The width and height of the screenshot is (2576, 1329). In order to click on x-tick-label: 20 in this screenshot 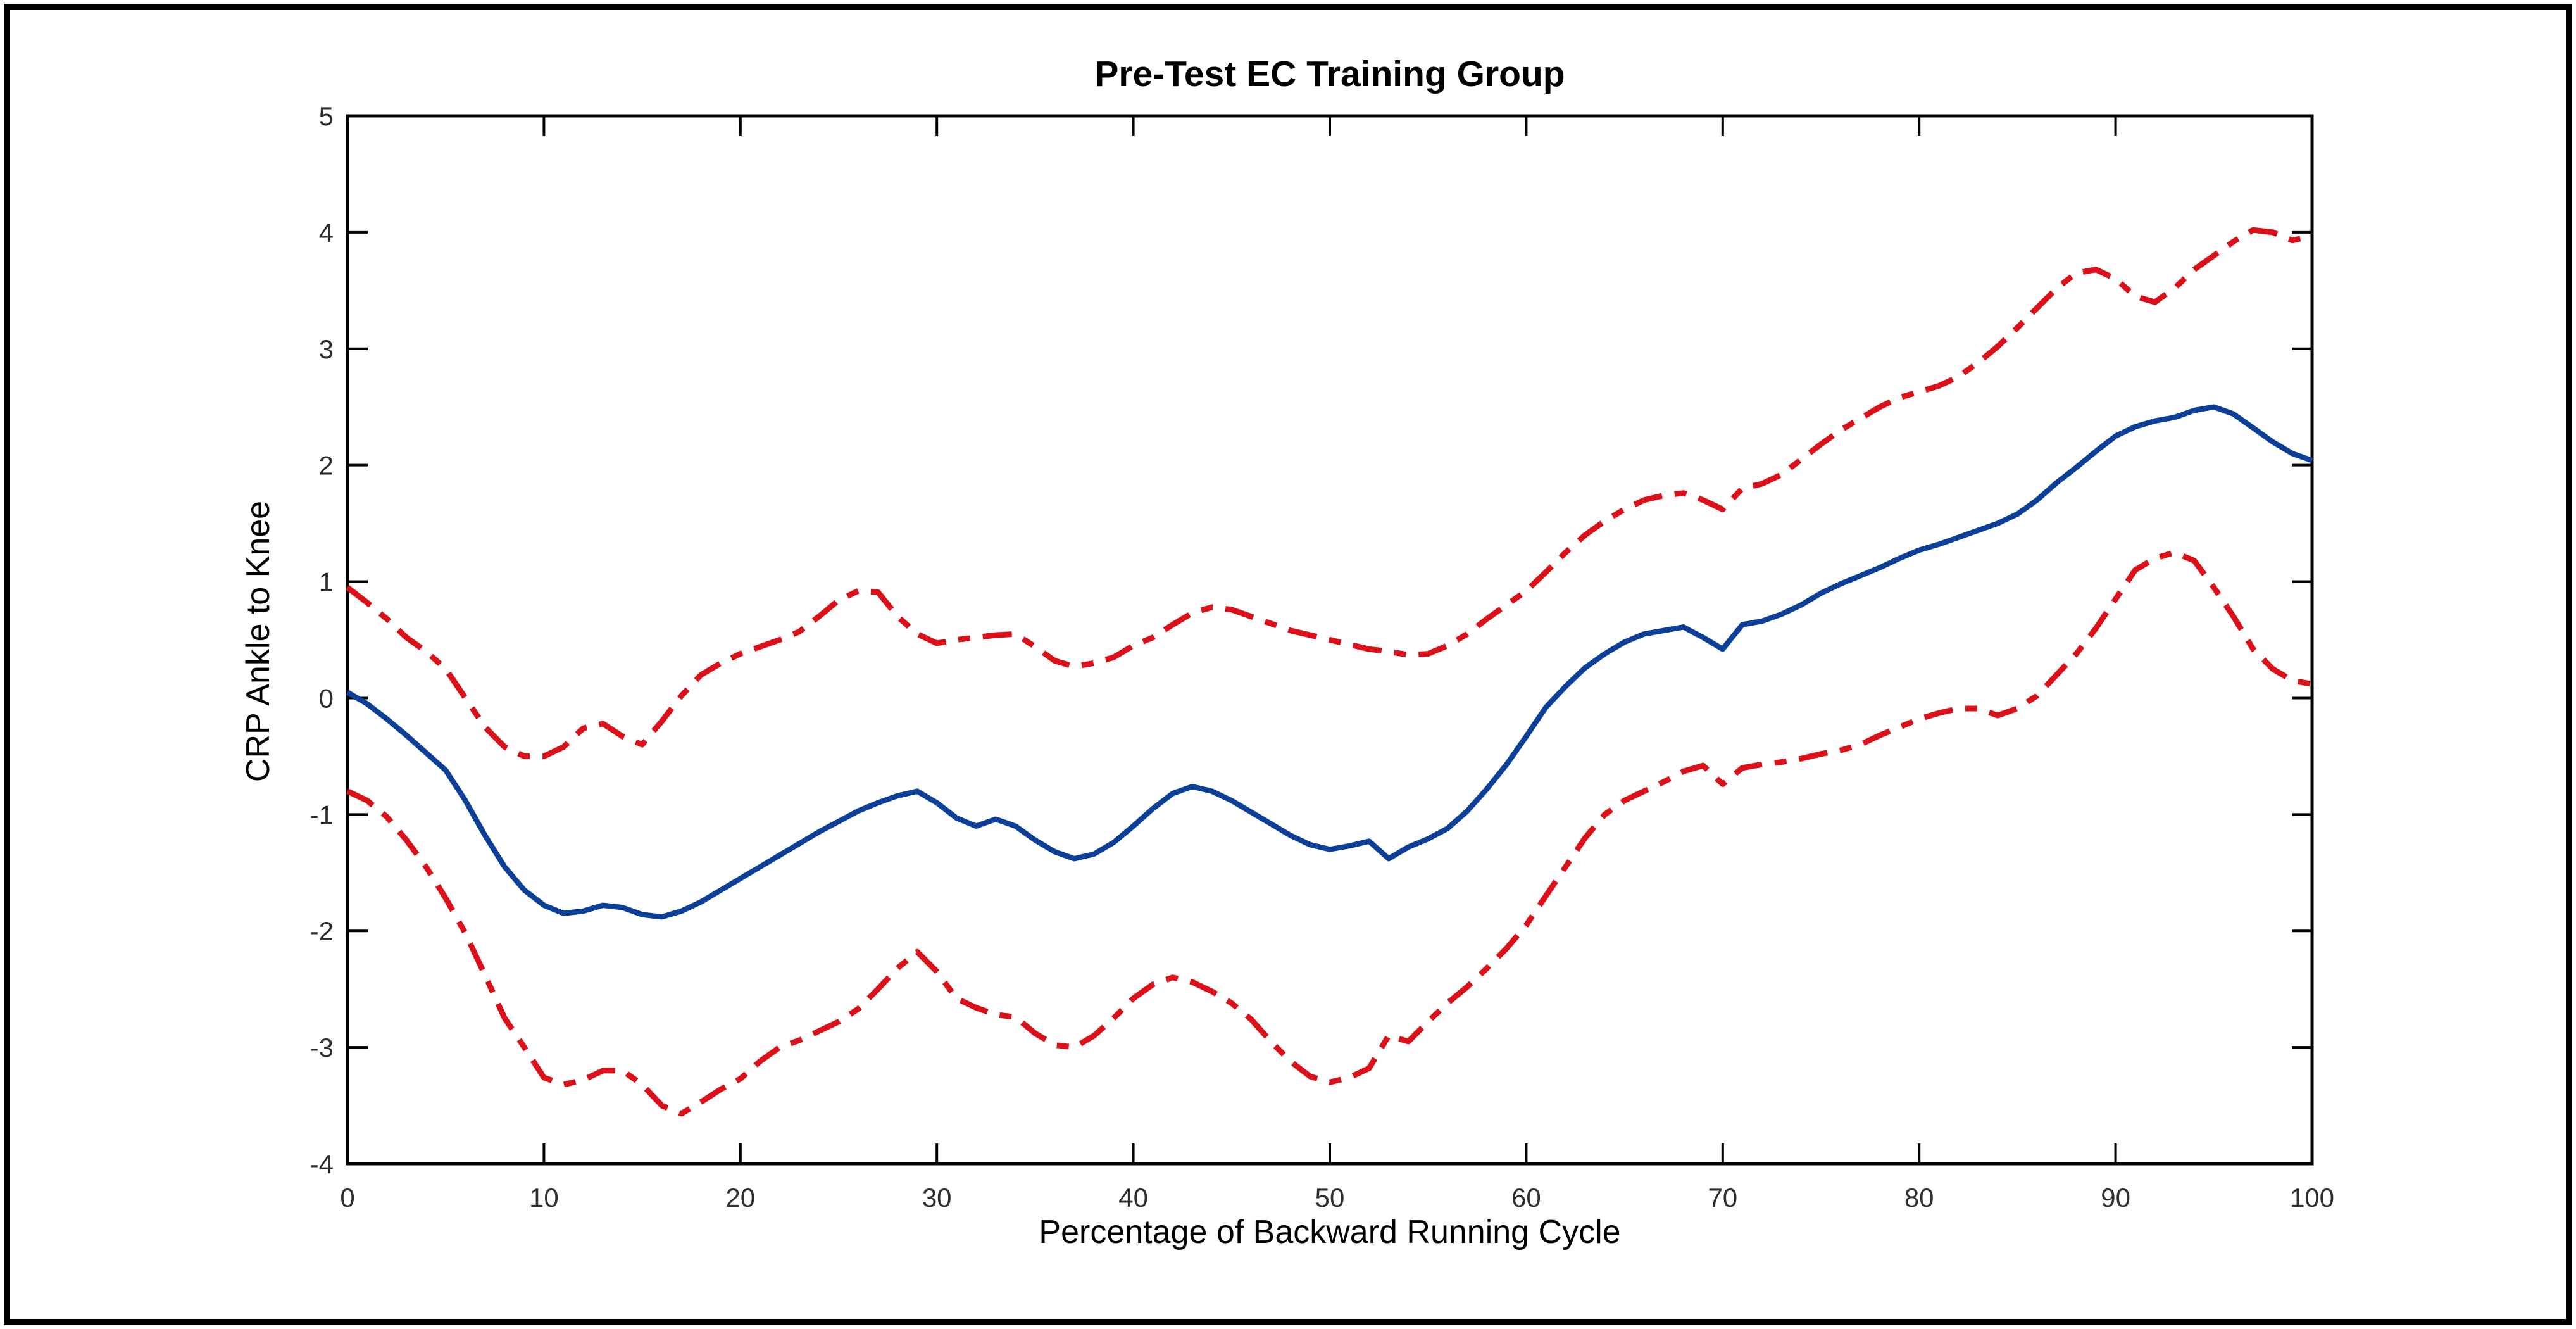, I will do `click(740, 1197)`.